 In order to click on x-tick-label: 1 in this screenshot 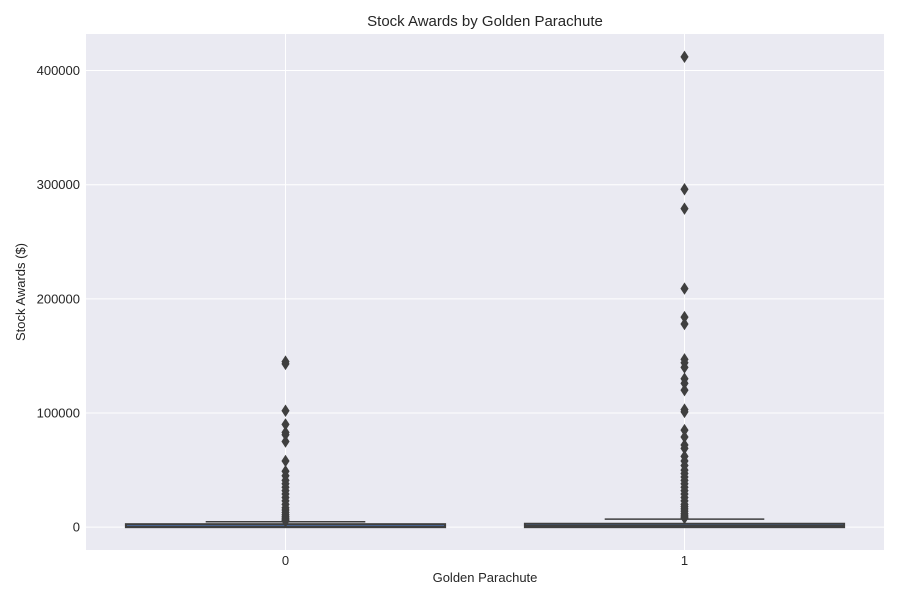, I will do `click(684, 560)`.